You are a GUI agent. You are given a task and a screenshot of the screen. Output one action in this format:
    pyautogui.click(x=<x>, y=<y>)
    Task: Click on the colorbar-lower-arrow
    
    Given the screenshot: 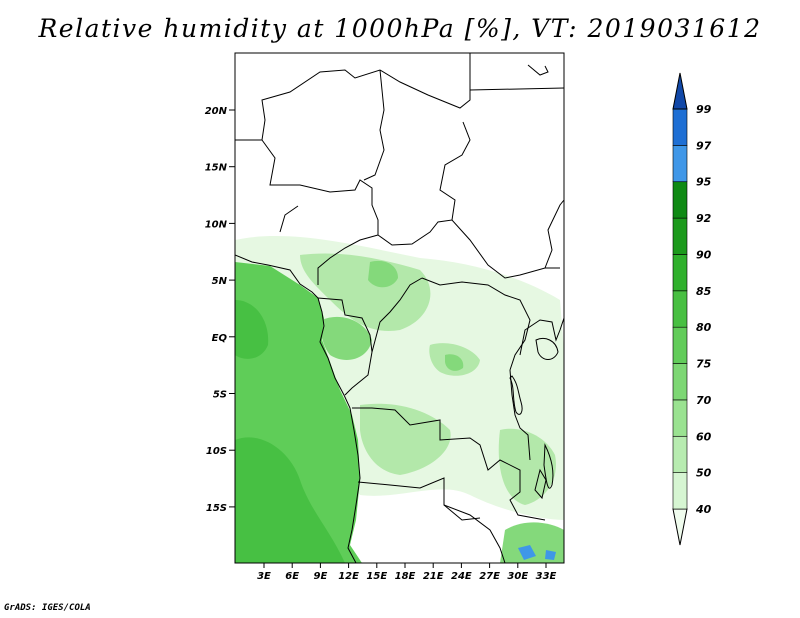 What is the action you would take?
    pyautogui.click(x=680, y=527)
    